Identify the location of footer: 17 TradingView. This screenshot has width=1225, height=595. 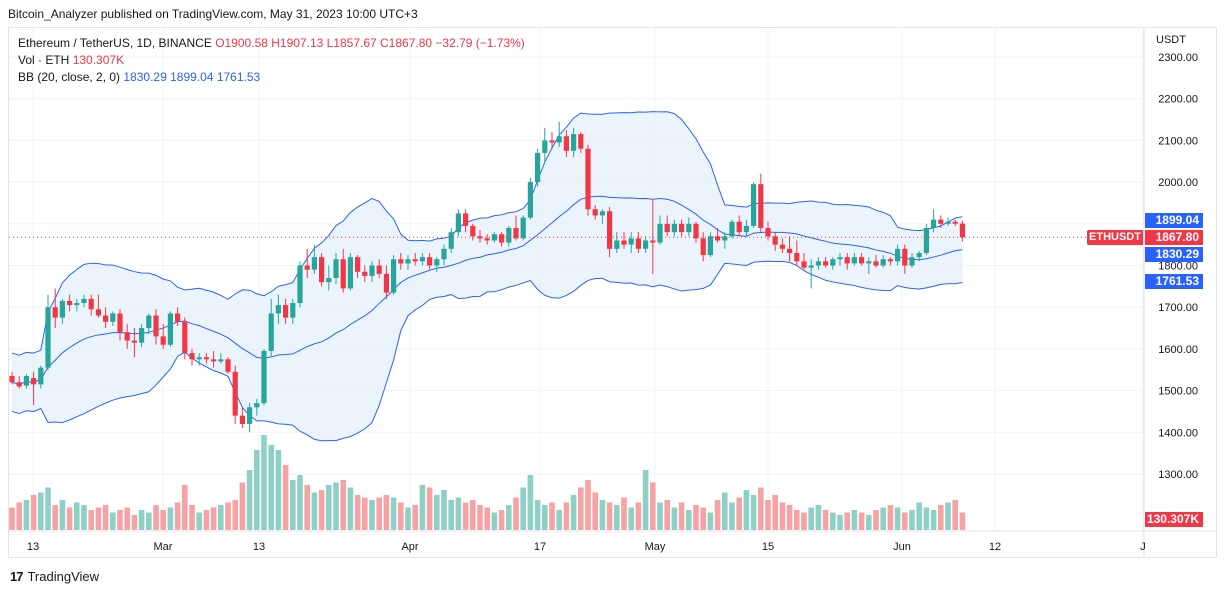
(54, 576).